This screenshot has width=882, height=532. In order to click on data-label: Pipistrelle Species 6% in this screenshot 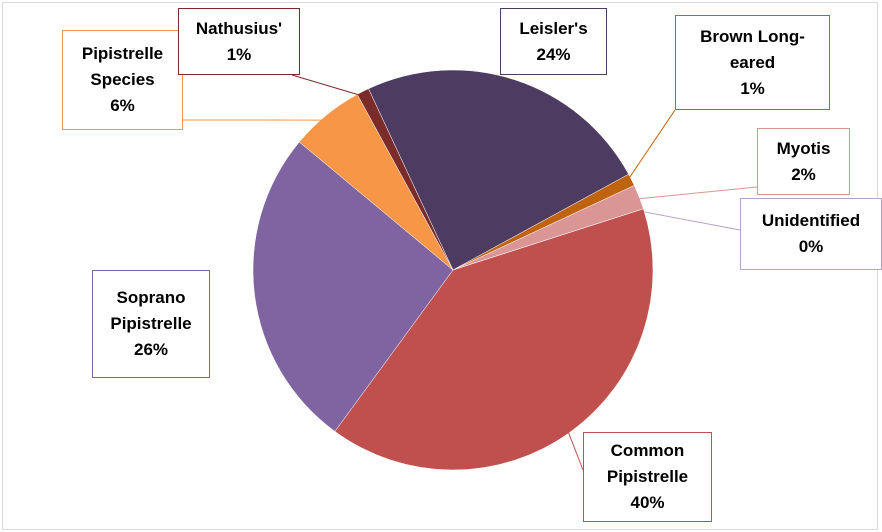, I will do `click(122, 80)`.